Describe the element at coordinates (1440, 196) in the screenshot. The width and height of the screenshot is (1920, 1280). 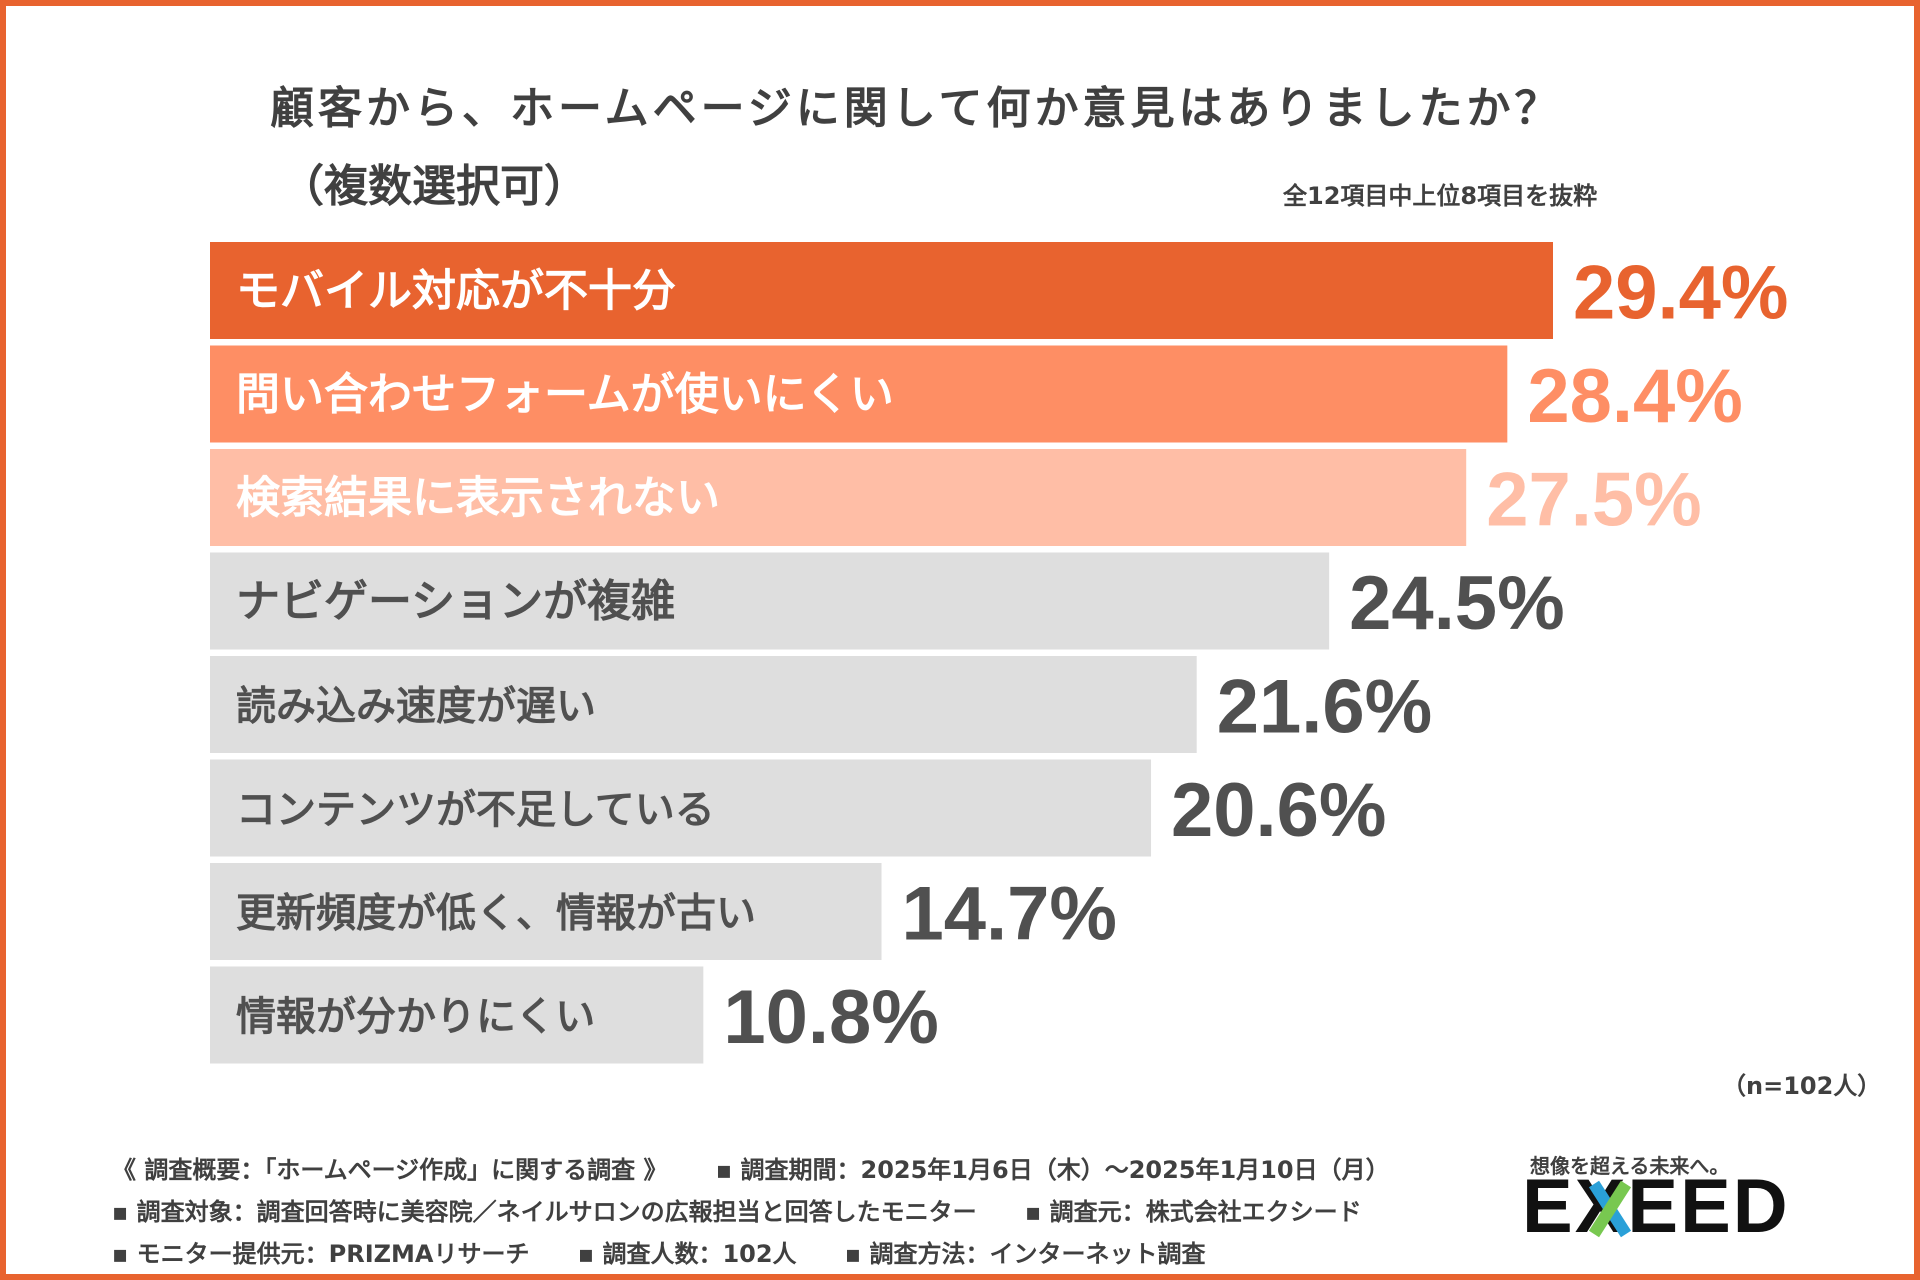
I see `excerpt-note: 全12項目中上位8項目を抜粋` at that location.